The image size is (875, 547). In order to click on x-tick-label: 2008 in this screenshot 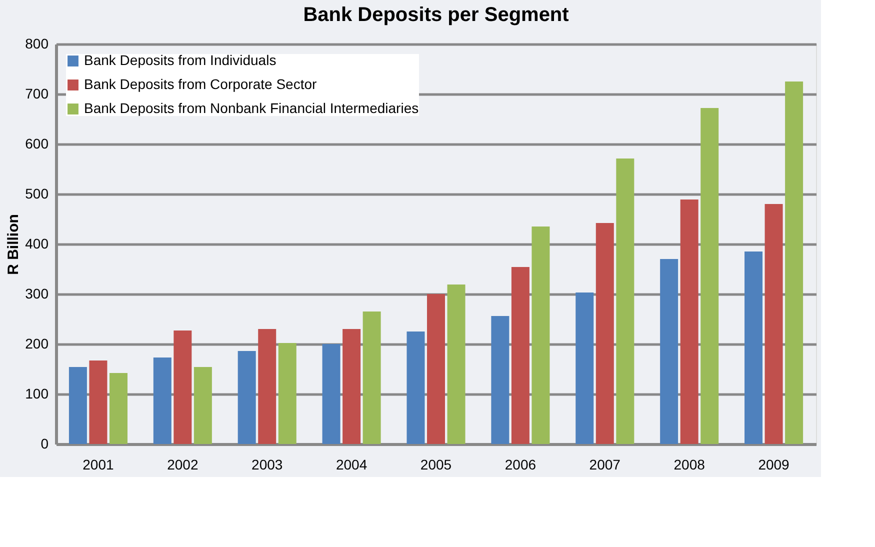, I will do `click(690, 464)`.